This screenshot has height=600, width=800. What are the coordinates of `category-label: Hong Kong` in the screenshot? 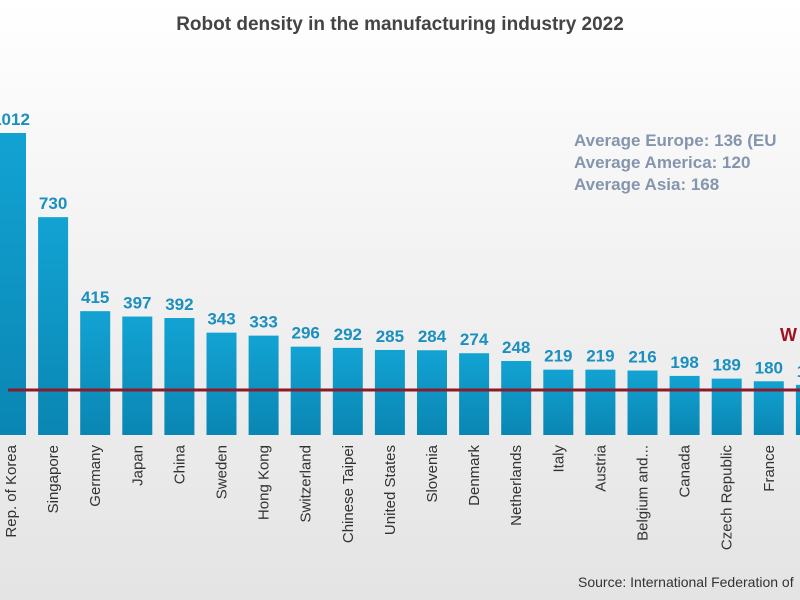 It's located at (264, 482).